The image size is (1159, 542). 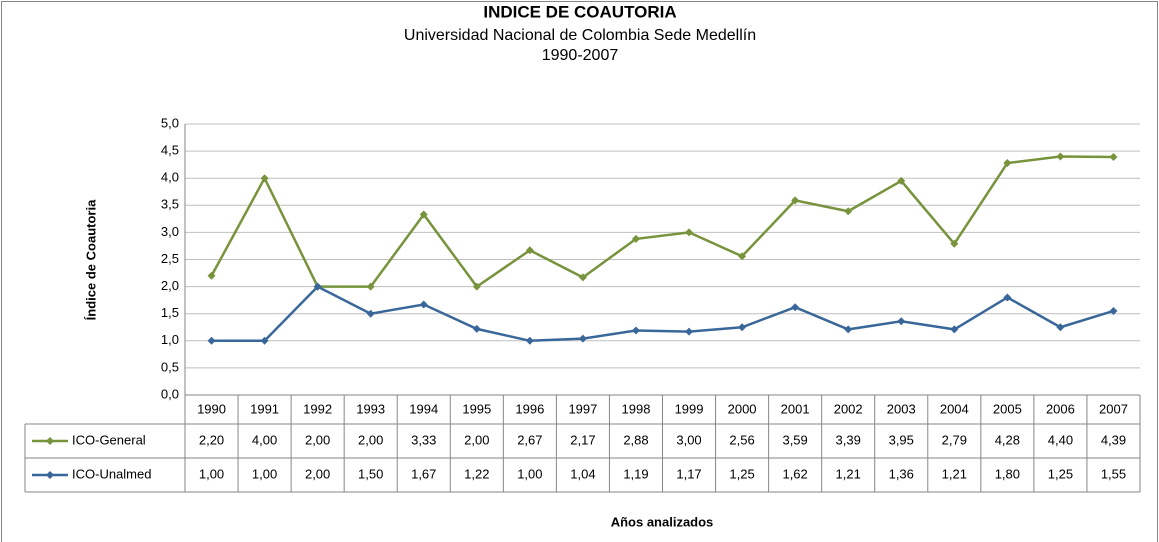 I want to click on table-value: 2,88, so click(x=635, y=439).